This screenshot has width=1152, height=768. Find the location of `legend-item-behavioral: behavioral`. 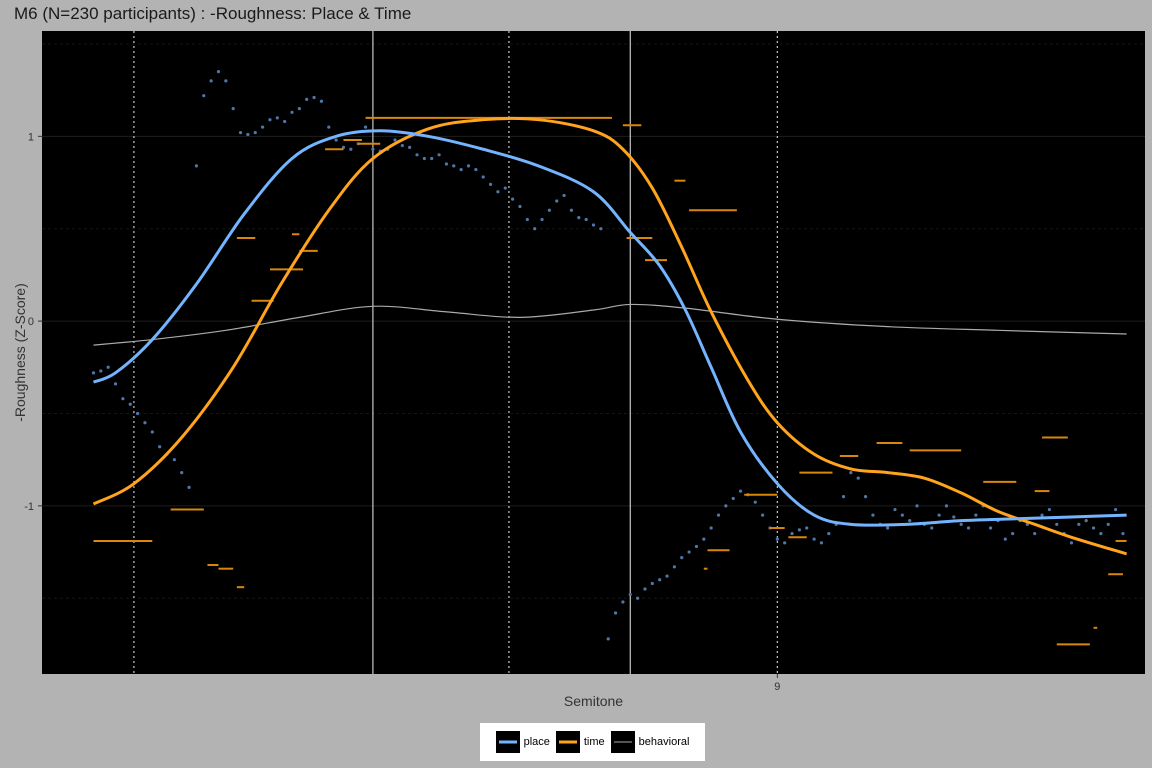

legend-item-behavioral: behavioral is located at coordinates (650, 742).